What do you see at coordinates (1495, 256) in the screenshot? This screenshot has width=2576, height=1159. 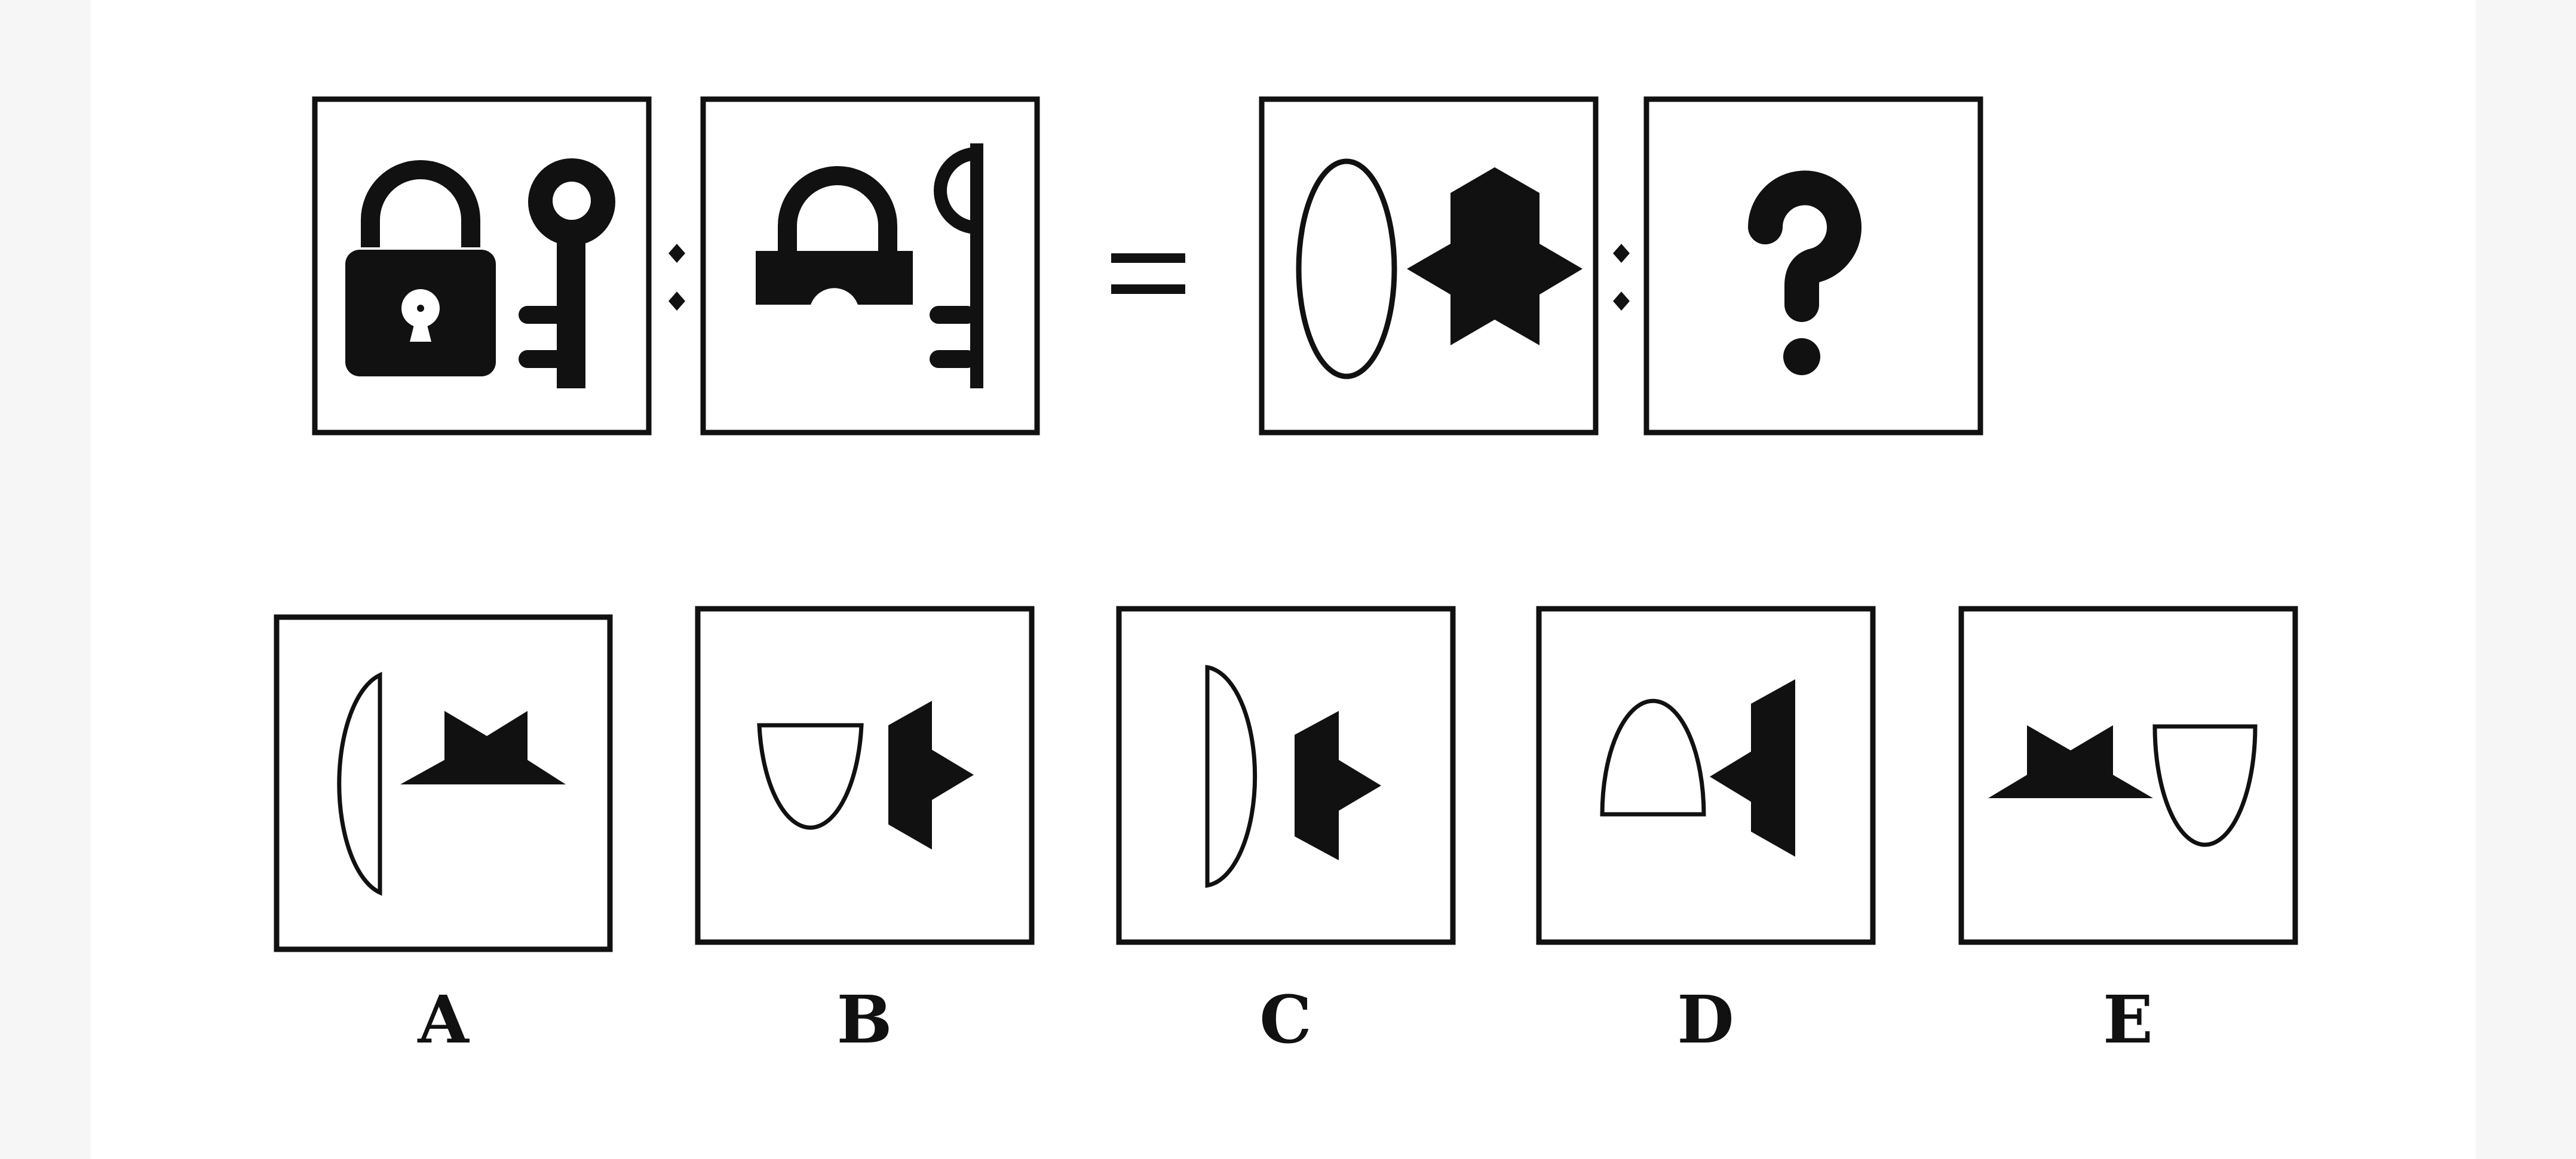 I see `six-point-star-icon` at bounding box center [1495, 256].